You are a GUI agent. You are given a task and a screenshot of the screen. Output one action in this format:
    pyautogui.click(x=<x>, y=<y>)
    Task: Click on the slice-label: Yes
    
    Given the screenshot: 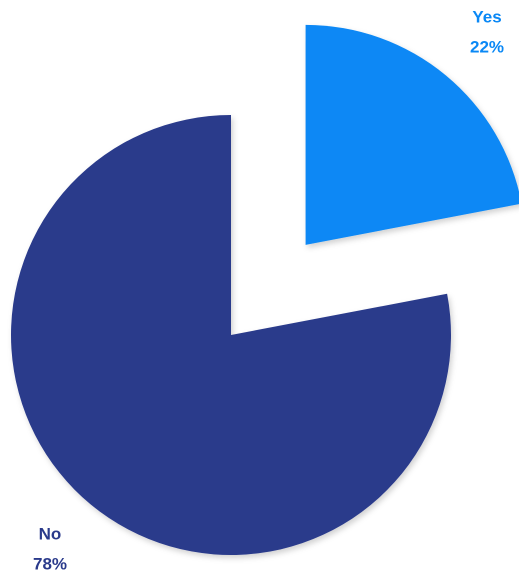 What is the action you would take?
    pyautogui.click(x=486, y=16)
    